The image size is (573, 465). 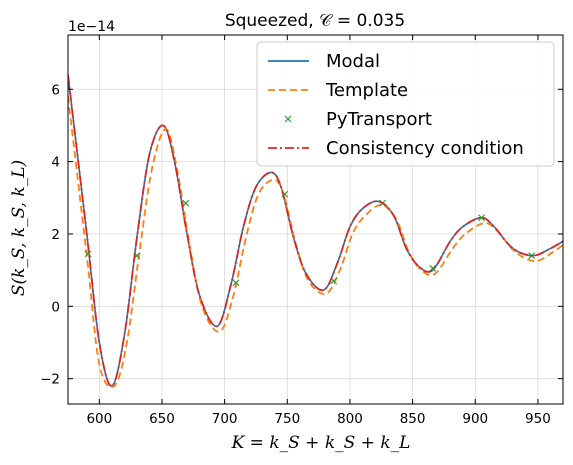 I want to click on x-tick-label: 850, so click(x=413, y=419).